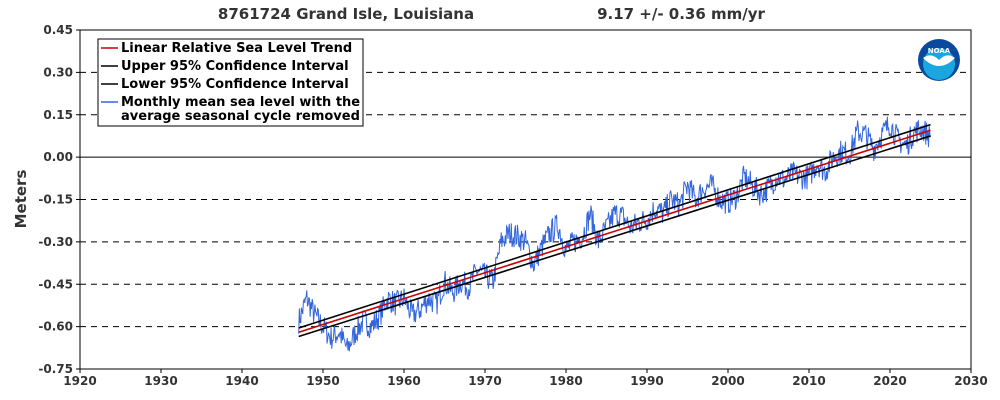  What do you see at coordinates (565, 381) in the screenshot?
I see `x-tick-label: 1980` at bounding box center [565, 381].